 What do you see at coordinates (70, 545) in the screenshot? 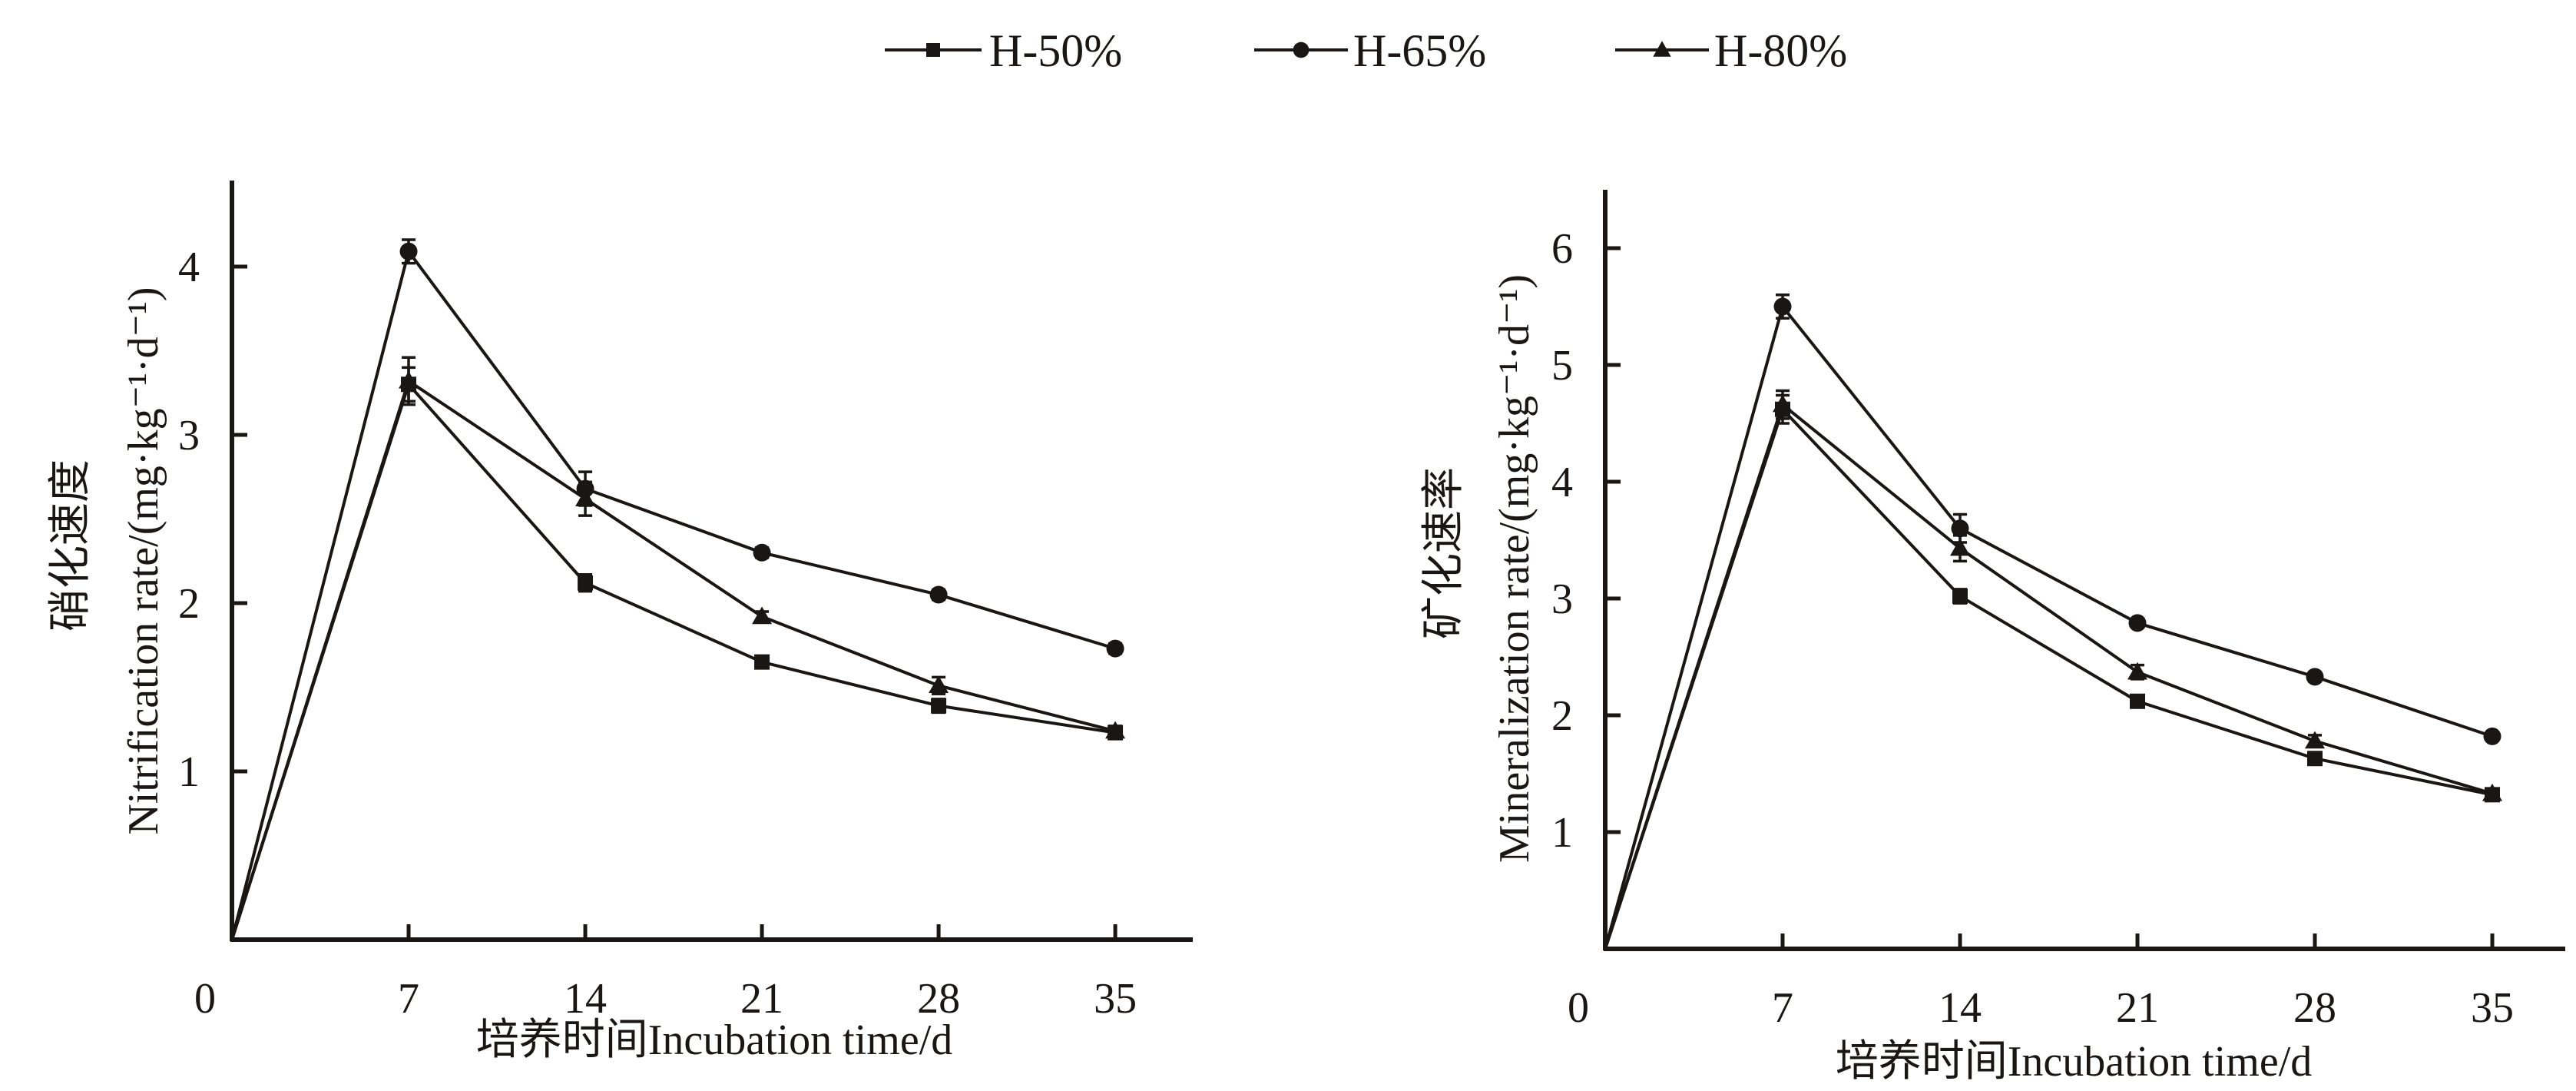
I see `y-axis-title-cn: 硝化速度` at bounding box center [70, 545].